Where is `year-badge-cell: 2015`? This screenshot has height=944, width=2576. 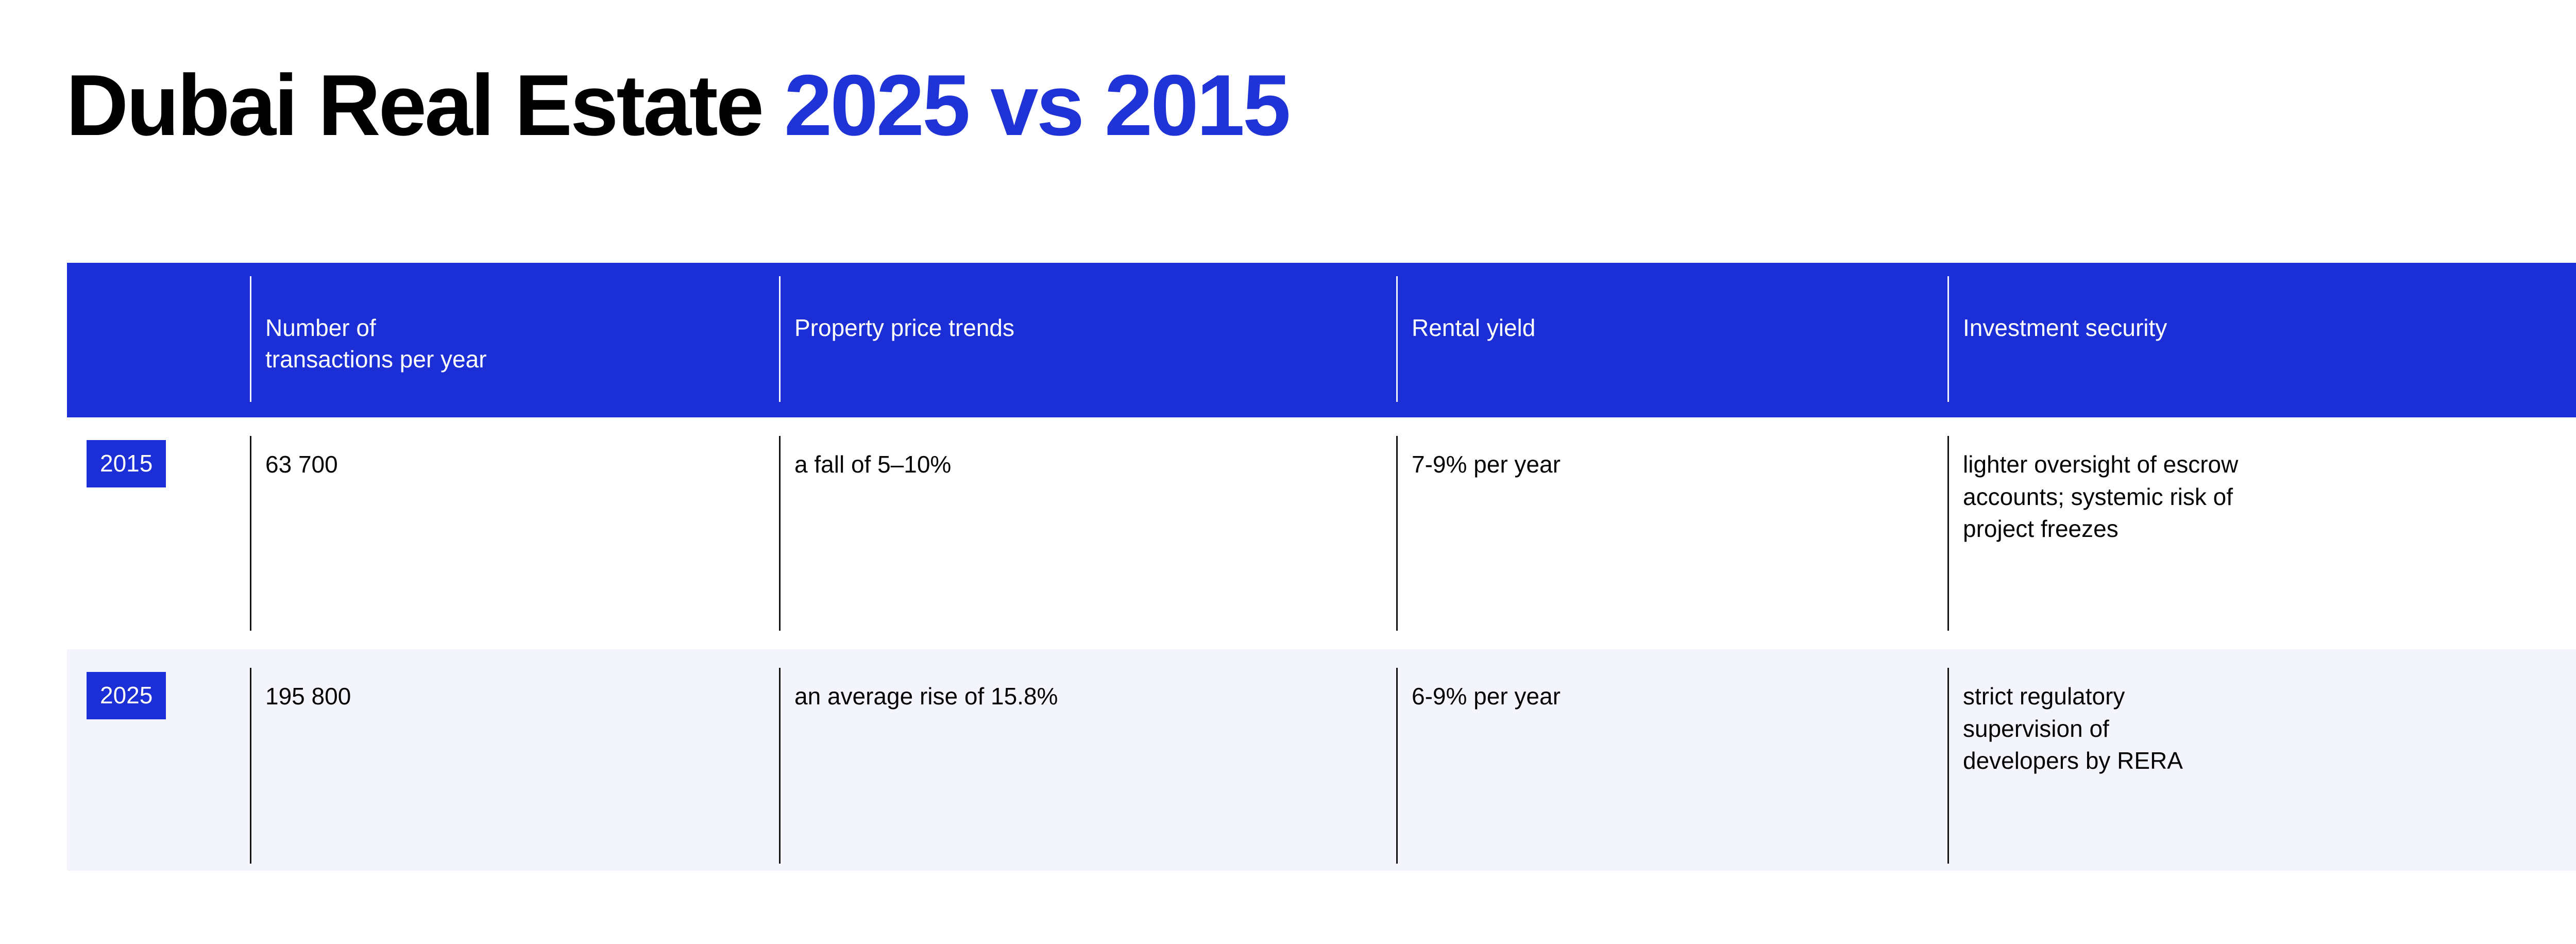 year-badge-cell: 2015 is located at coordinates (158, 463).